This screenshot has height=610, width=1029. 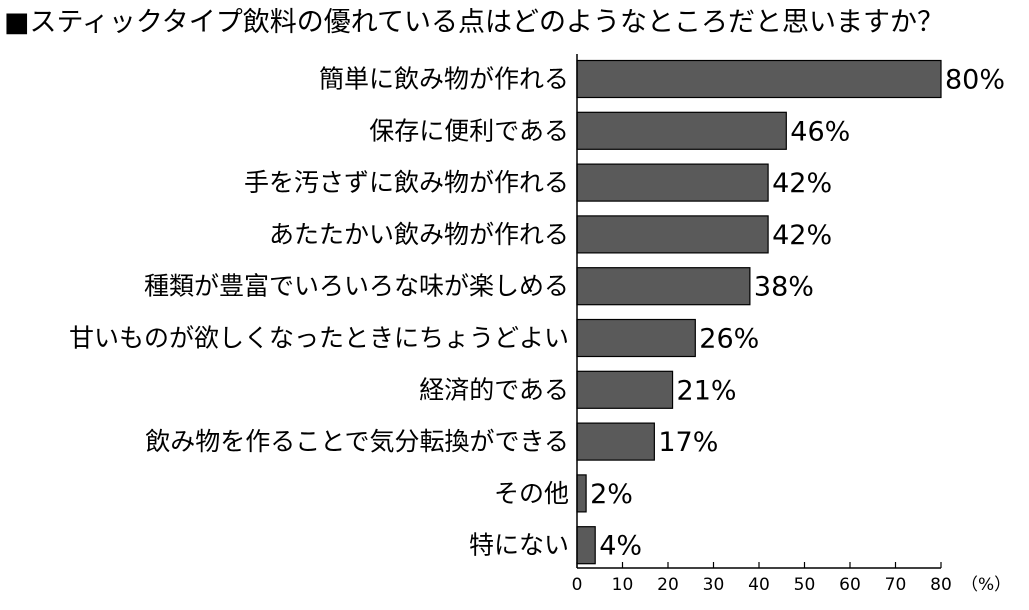 What do you see at coordinates (531, 493) in the screenshot?
I see `category-label-8: その他` at bounding box center [531, 493].